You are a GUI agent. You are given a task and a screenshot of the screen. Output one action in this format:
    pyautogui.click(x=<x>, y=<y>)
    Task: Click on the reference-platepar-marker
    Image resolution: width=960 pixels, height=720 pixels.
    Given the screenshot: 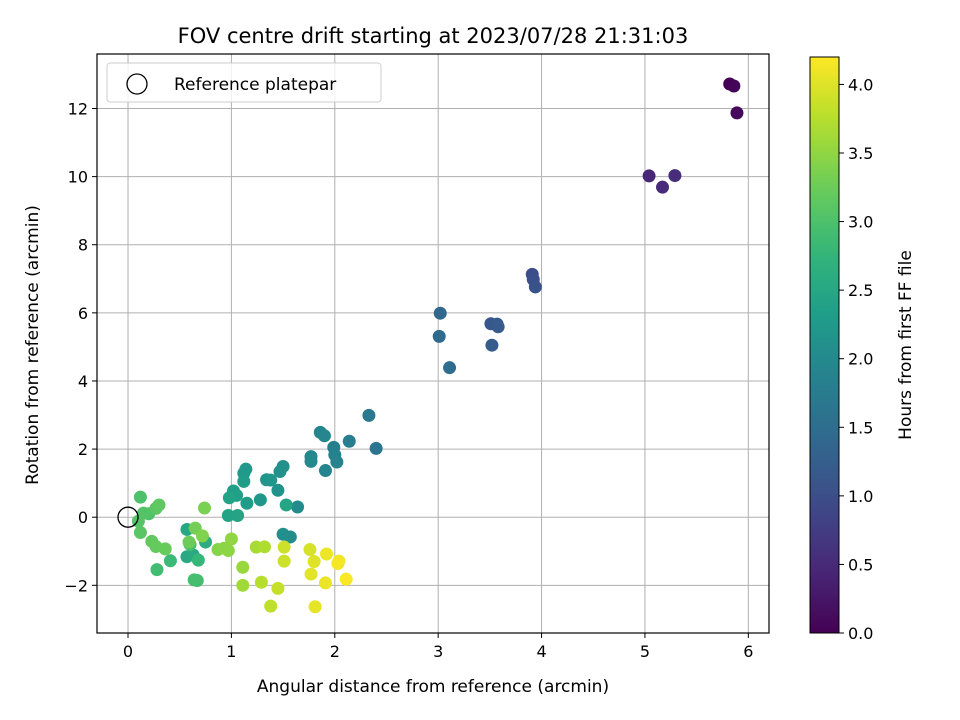 What is the action you would take?
    pyautogui.click(x=128, y=517)
    